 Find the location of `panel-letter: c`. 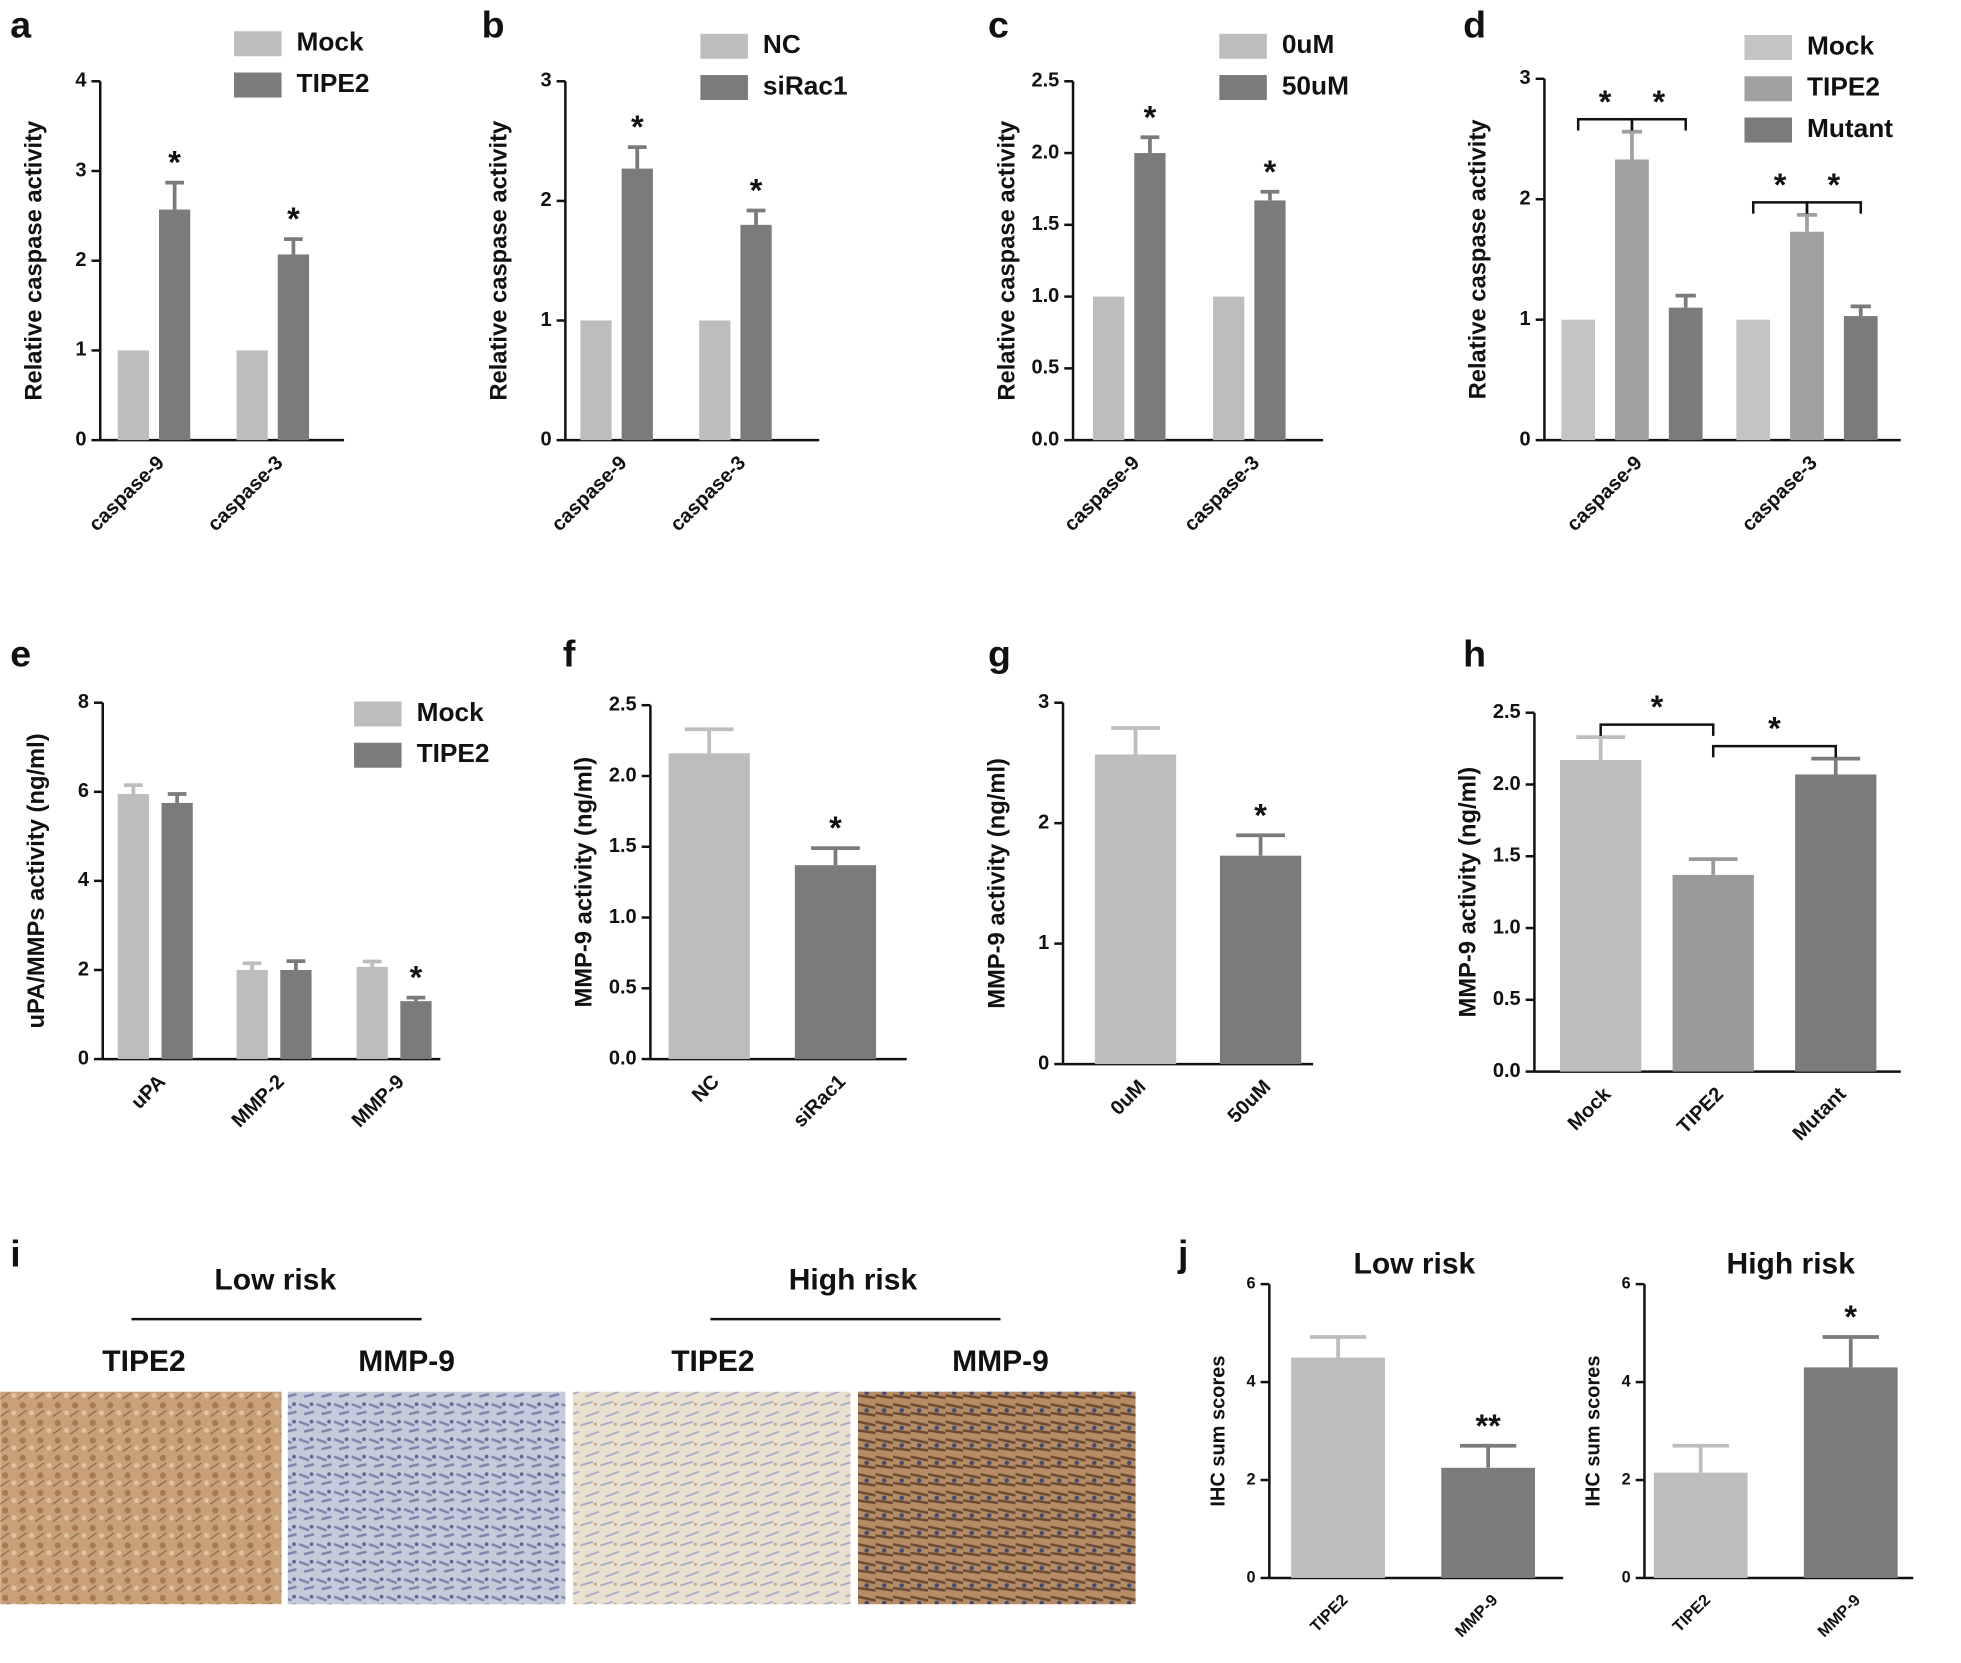

panel-letter: c is located at coordinates (998, 24).